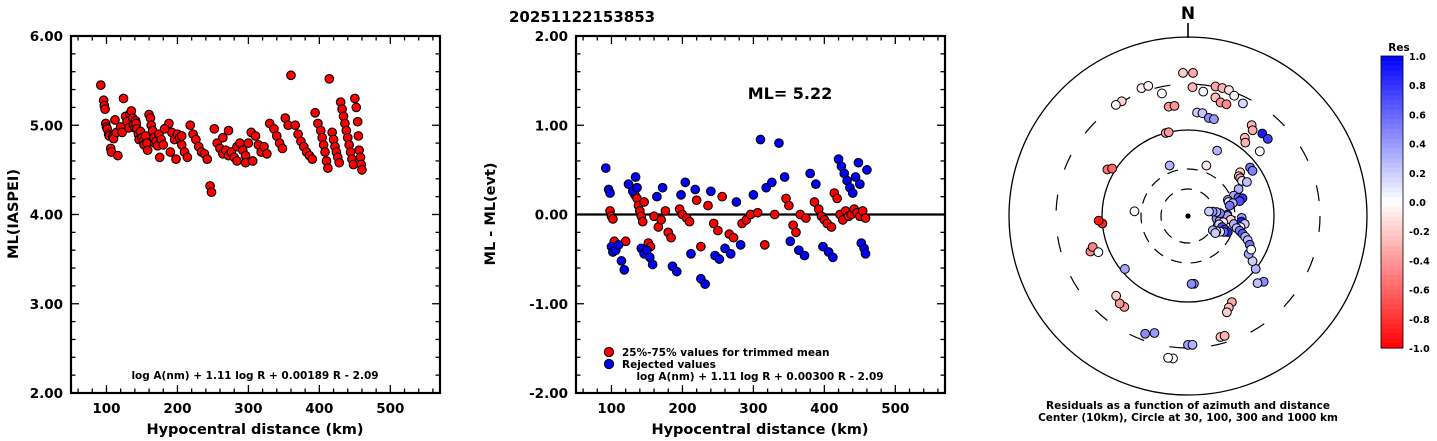  I want to click on colorbar-tick-labels: 1.0 0.8 0.6 0.4 0.2 0.0 -0.2 -0.4 -0.6 -0.8 -1.0, so click(1419, 203).